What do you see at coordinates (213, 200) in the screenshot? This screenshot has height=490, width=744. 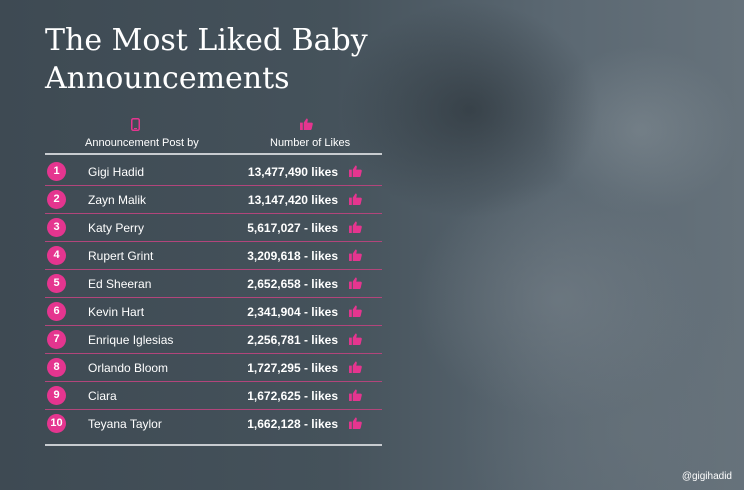 I see `table-row: 2 Zayn Malik 13,147,420 likes` at bounding box center [213, 200].